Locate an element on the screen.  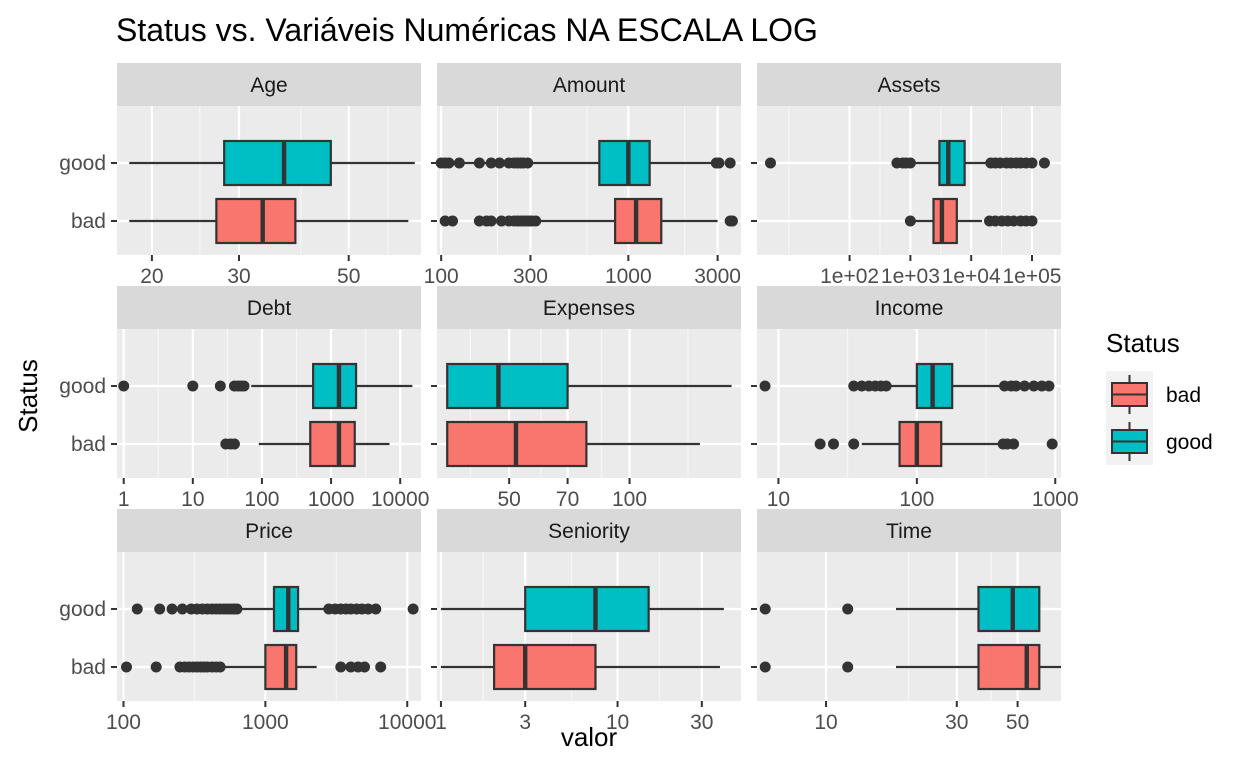
facet-strip-label: Amount is located at coordinates (589, 85).